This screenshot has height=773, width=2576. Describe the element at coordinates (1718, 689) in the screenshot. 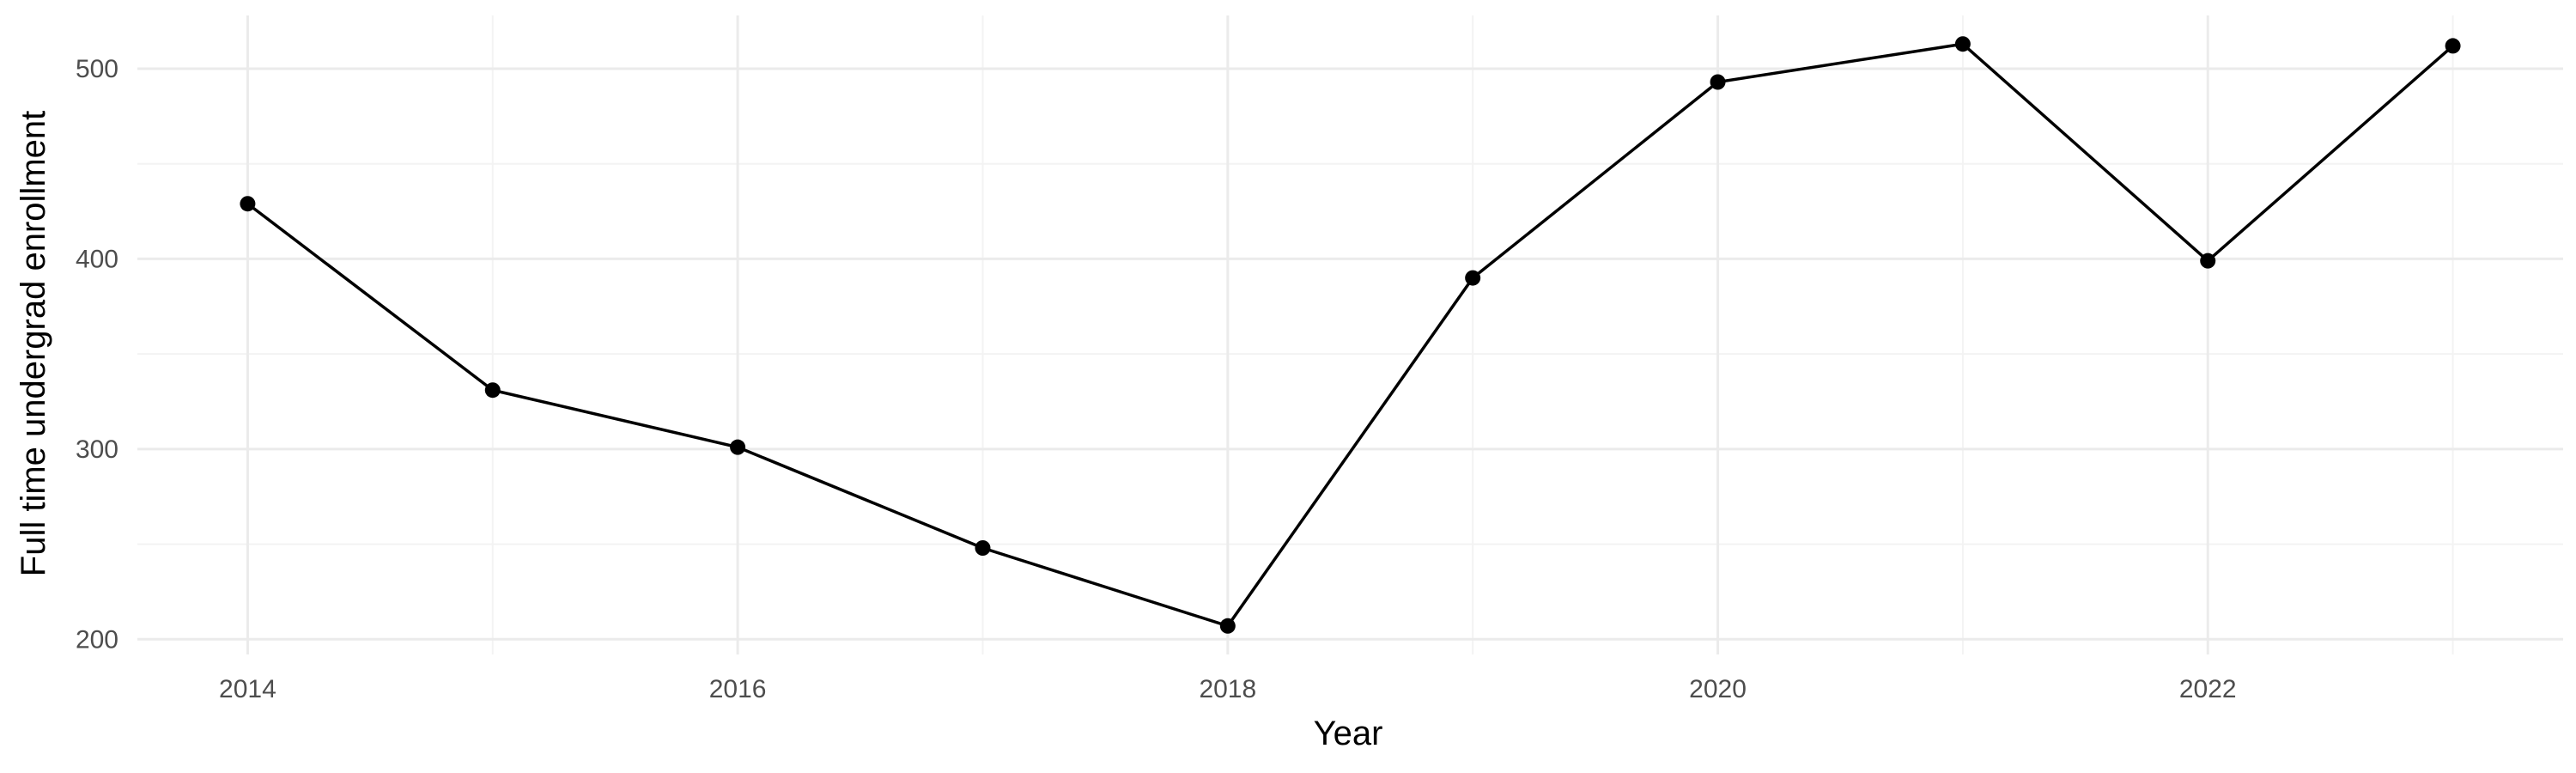

I see `x-tick-label: 2020` at that location.